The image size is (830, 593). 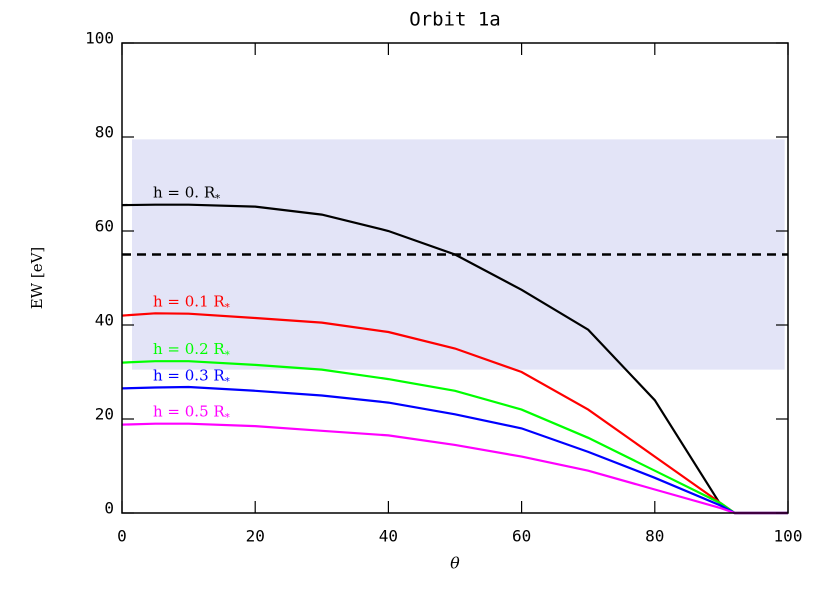 I want to click on series-label: h = 0.5 R*, so click(x=191, y=413).